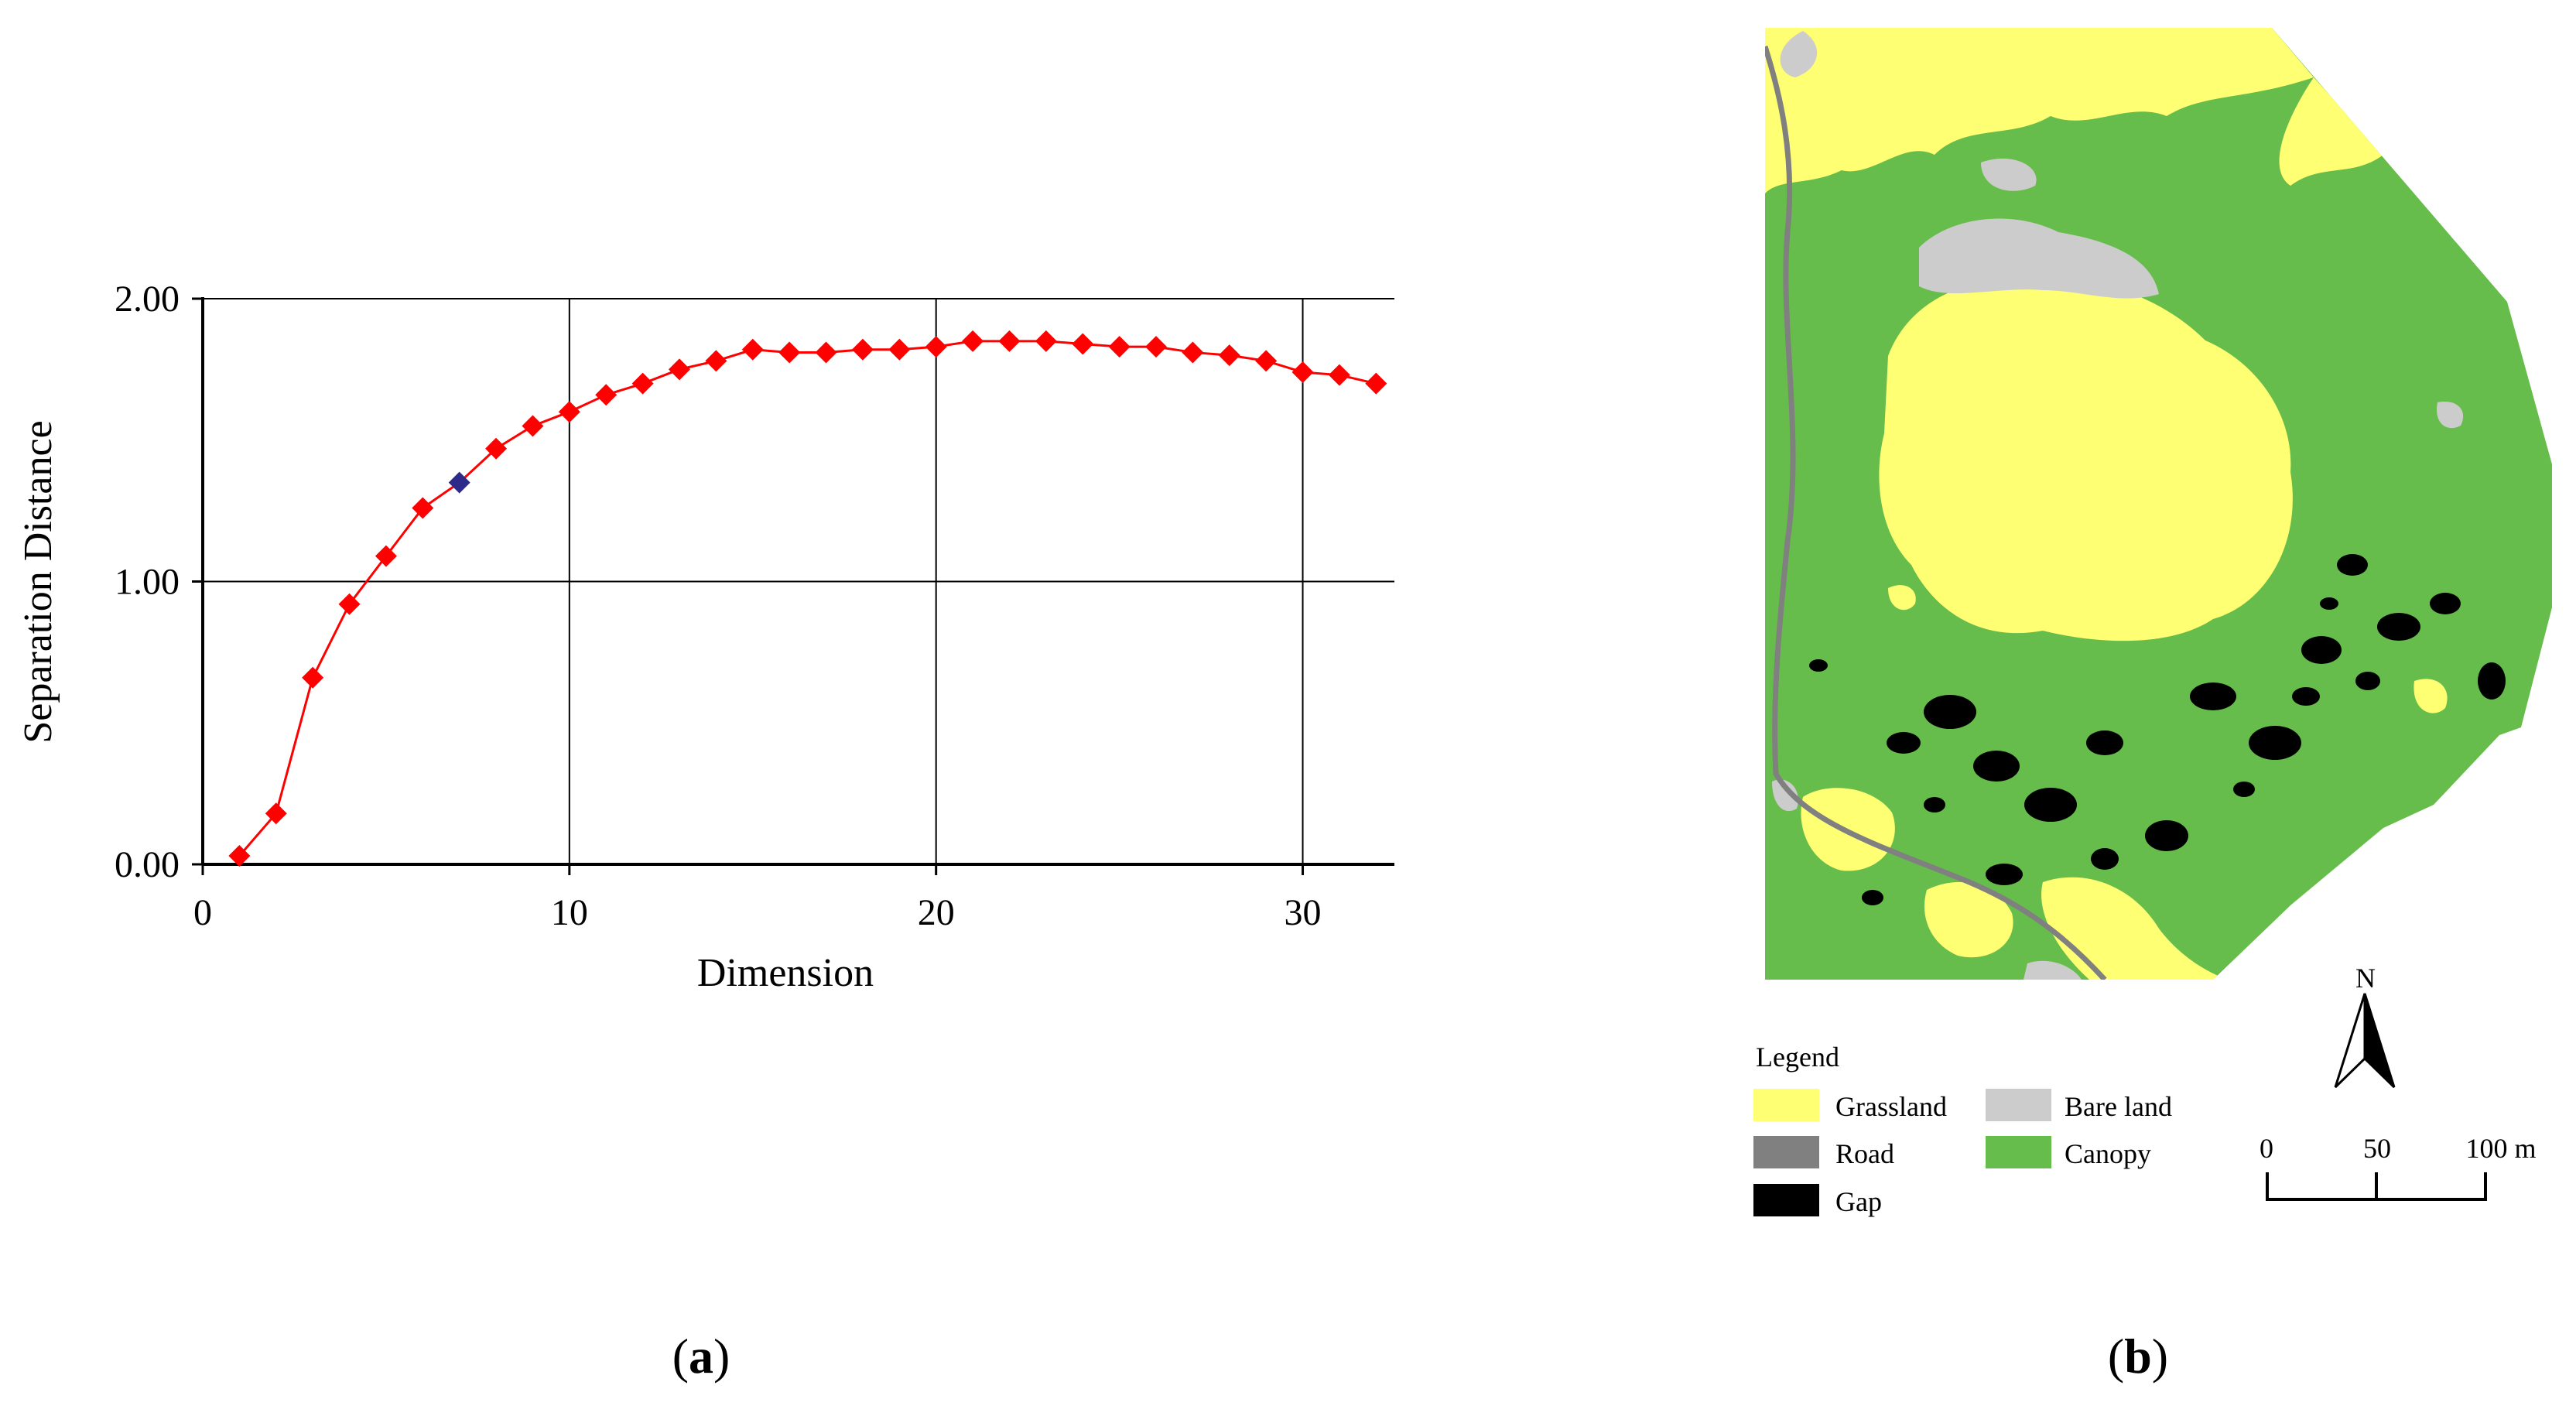  Describe the element at coordinates (936, 912) in the screenshot. I see `x-tick-label: 20` at that location.